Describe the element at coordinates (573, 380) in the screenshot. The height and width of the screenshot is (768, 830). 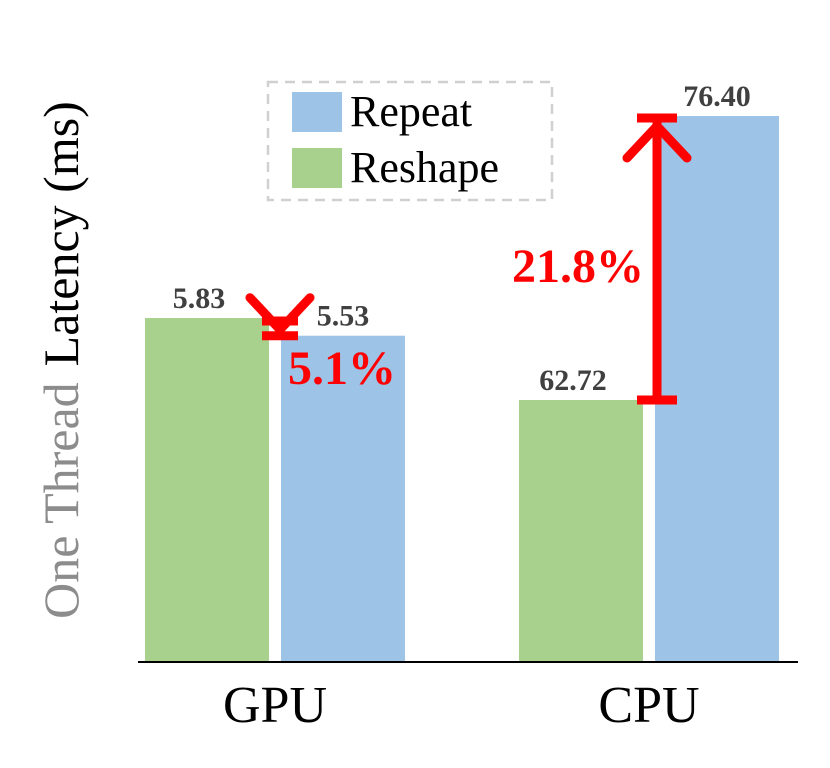
I see `value-label-reshape-cpu: 62.72` at that location.